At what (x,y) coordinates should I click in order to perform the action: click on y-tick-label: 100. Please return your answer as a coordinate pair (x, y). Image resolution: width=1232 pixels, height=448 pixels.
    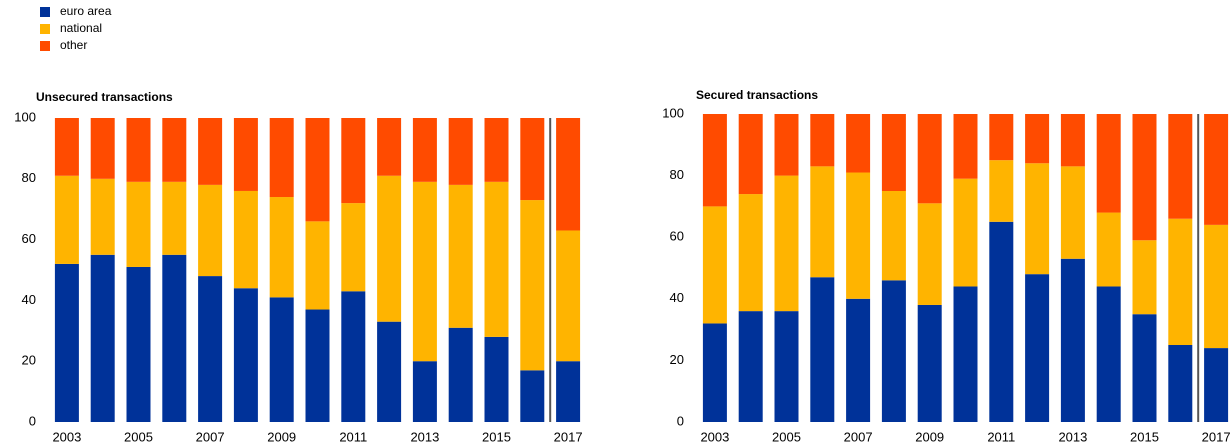
    Looking at the image, I should click on (25, 116).